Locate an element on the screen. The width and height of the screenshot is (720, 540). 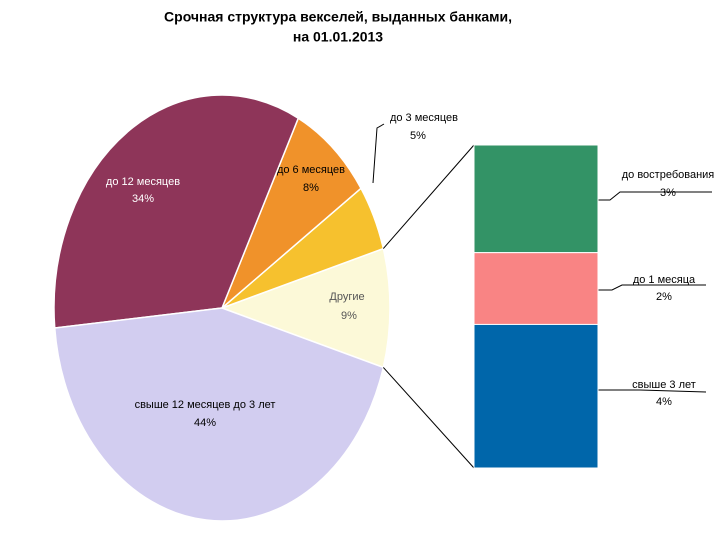
slice-label: до 3 месяцев is located at coordinates (424, 118).